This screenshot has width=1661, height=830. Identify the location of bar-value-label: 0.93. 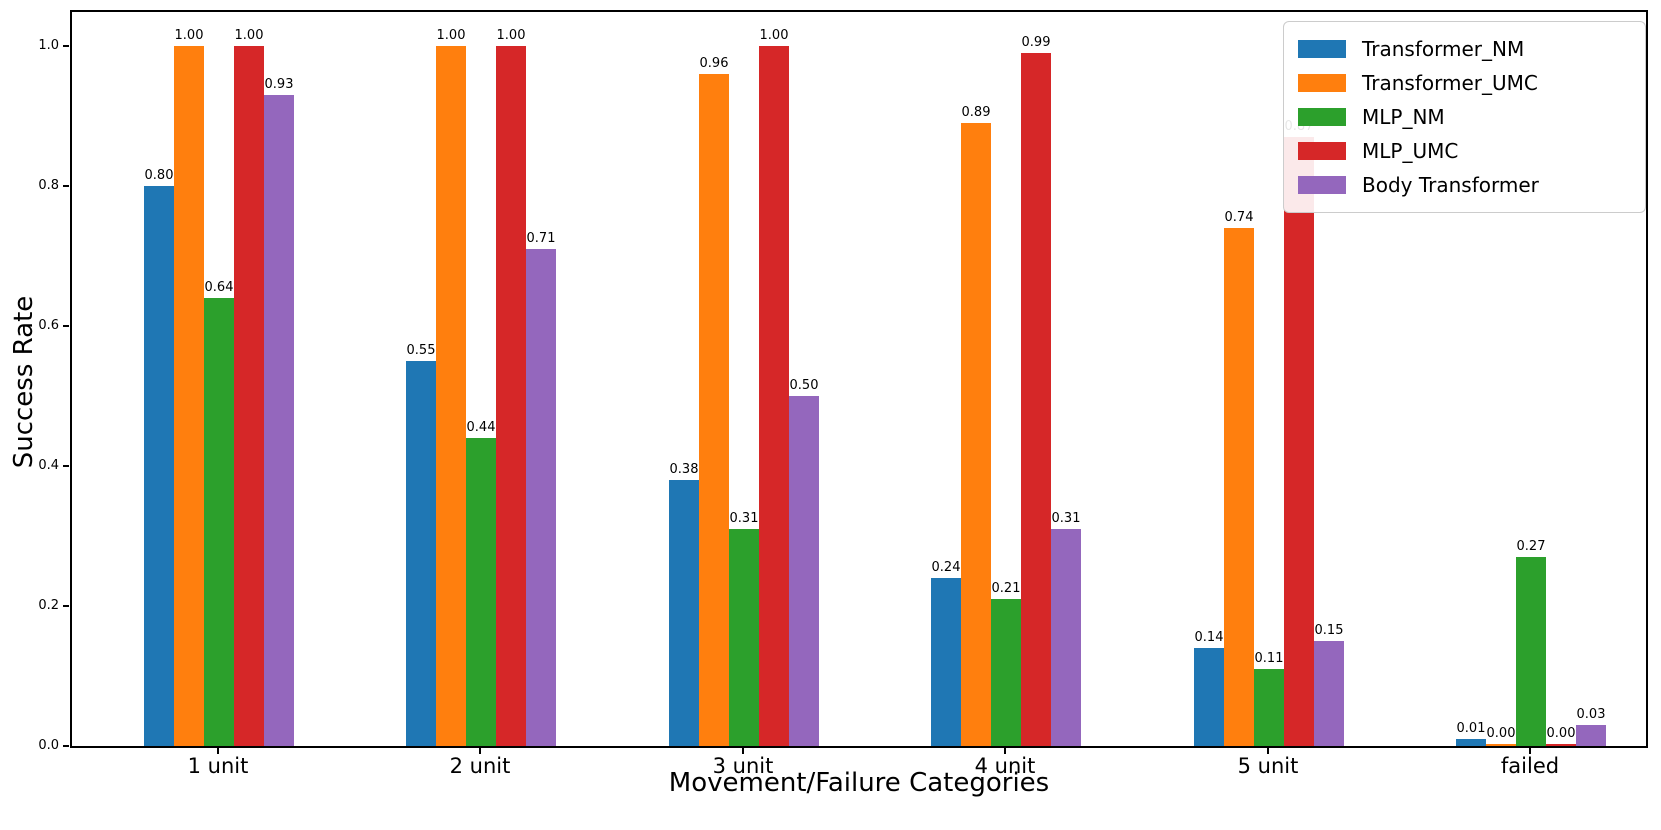
(279, 84).